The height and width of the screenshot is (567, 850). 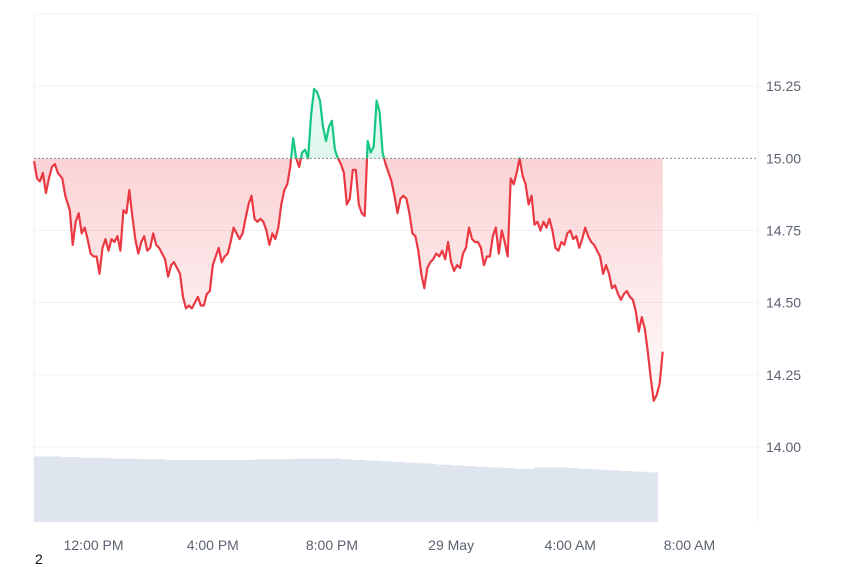 I want to click on area-above-baseline, so click(x=348, y=124).